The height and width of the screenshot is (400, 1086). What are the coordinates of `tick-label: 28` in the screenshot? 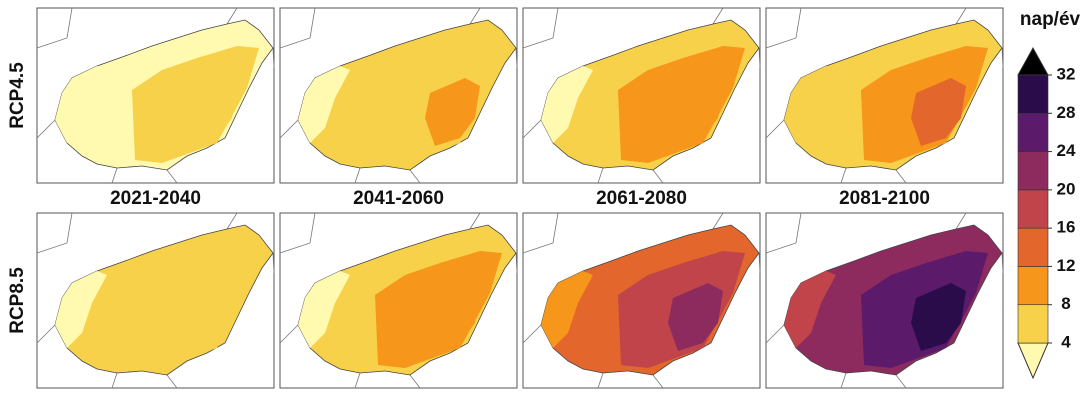 It's located at (1066, 112).